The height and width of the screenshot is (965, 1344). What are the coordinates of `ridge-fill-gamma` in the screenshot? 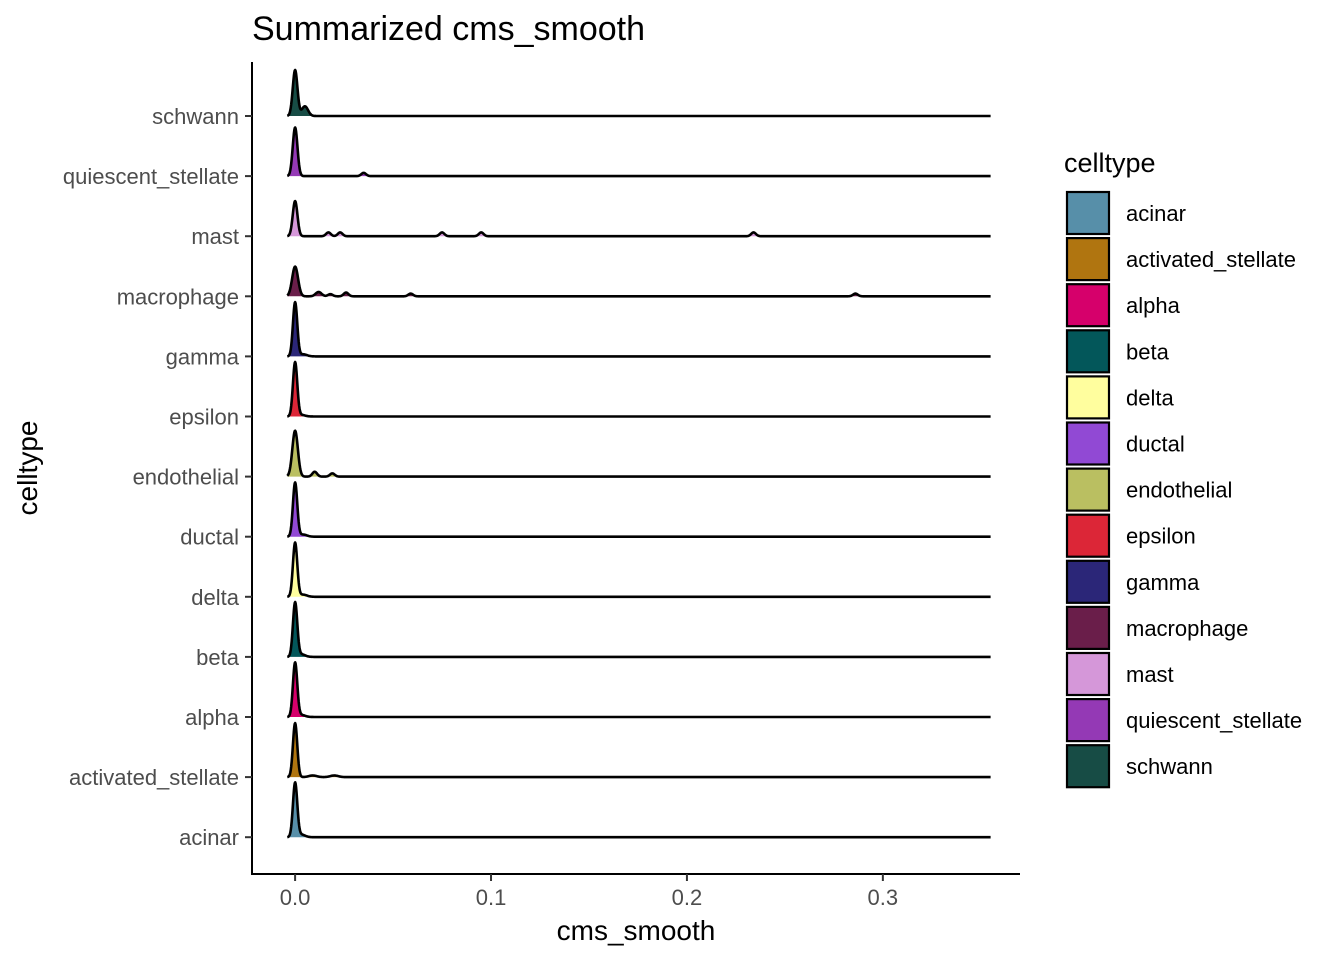 It's located at (639, 329).